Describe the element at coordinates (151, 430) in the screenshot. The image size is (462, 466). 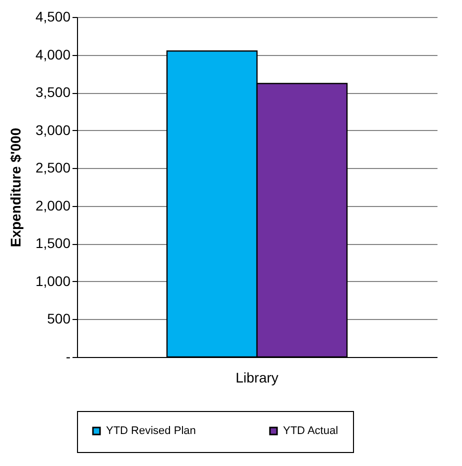
I see `legend-label: YTD Revised Plan` at that location.